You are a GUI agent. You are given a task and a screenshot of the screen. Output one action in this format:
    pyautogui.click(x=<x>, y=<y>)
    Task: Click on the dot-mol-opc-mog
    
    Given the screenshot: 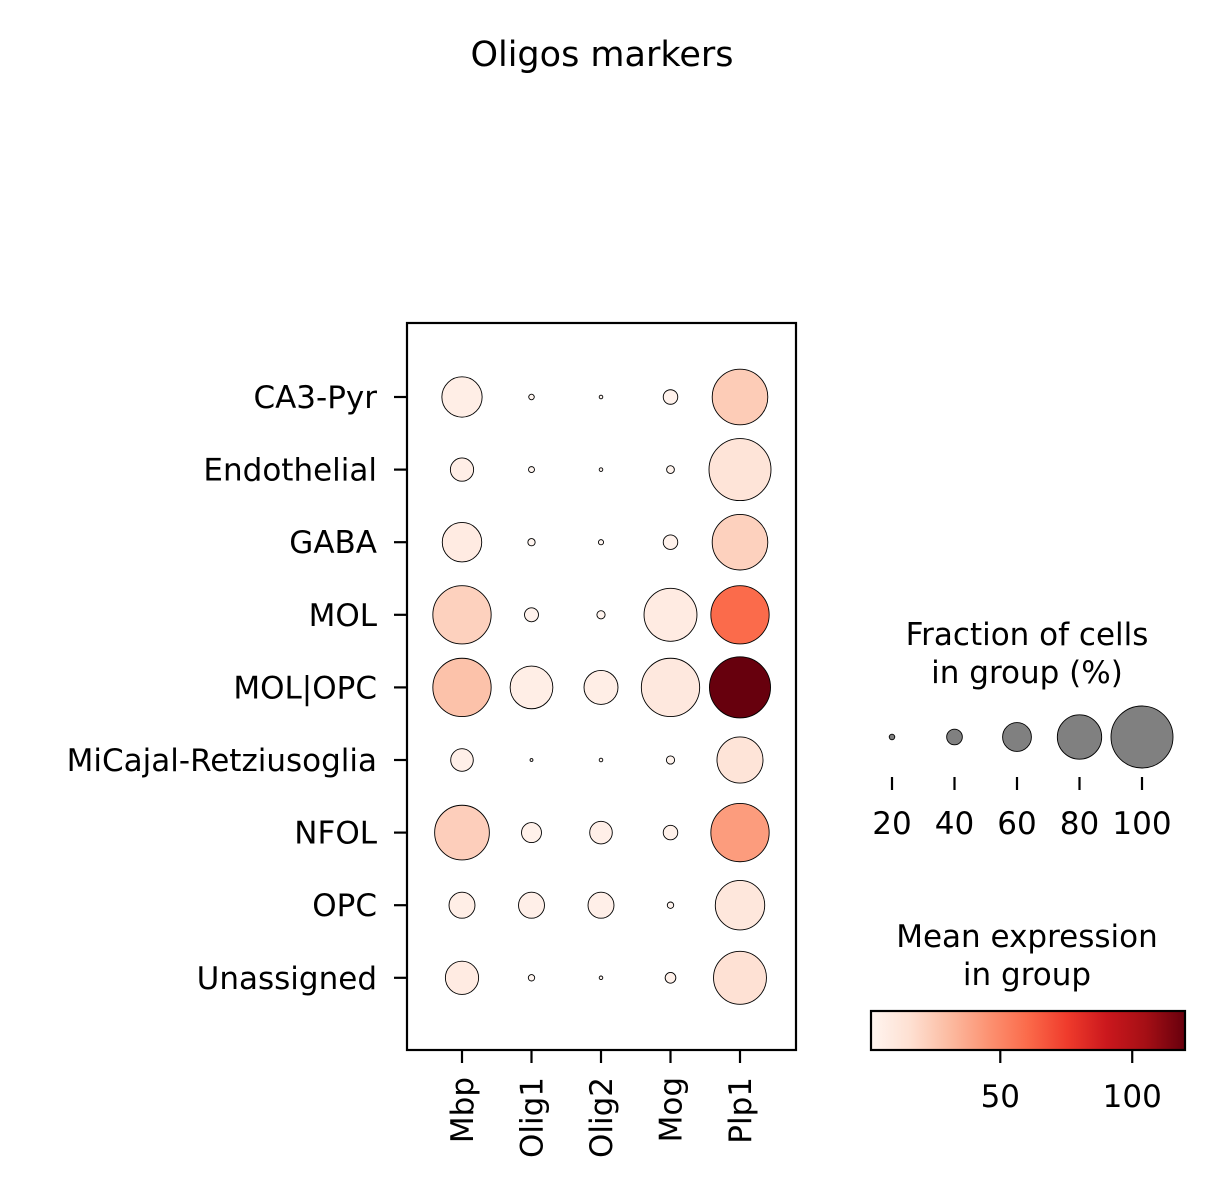 What is the action you would take?
    pyautogui.click(x=670, y=687)
    